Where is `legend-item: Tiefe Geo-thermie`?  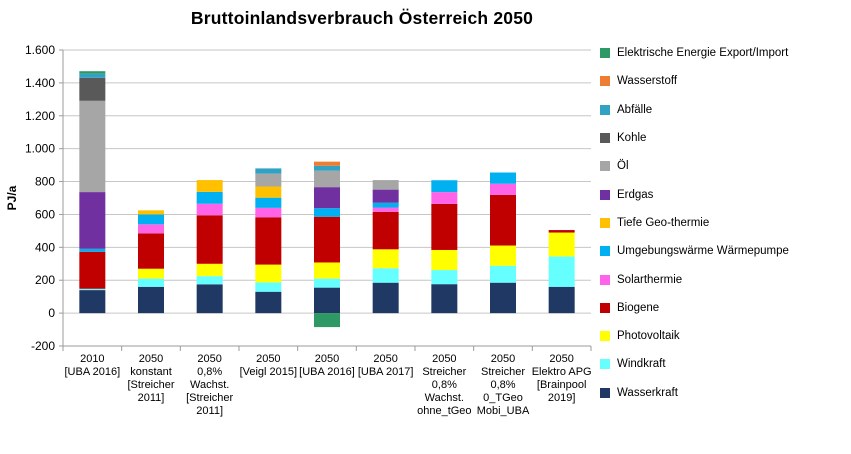
legend-item: Tiefe Geo-thermie is located at coordinates (725, 223).